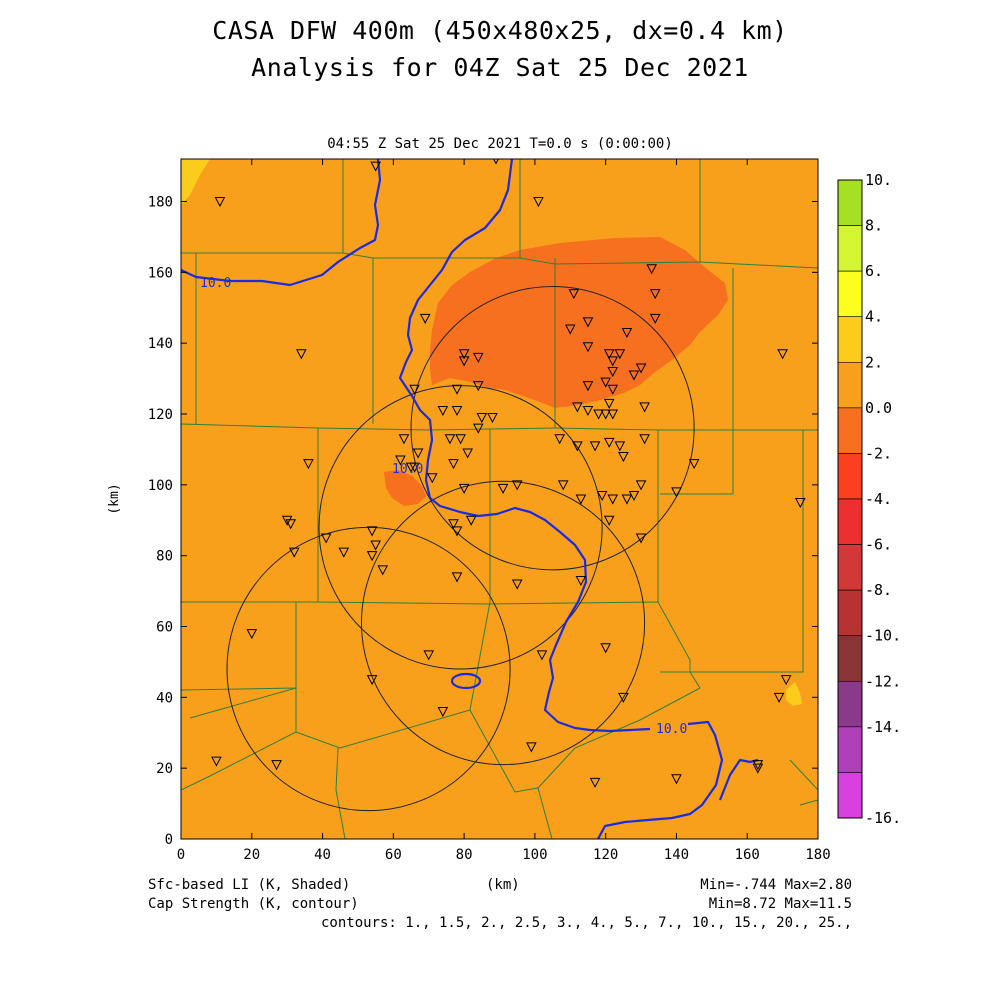  What do you see at coordinates (249, 885) in the screenshot?
I see `footer-shaded-field-label: Sfc-based LI (K, Shaded)` at bounding box center [249, 885].